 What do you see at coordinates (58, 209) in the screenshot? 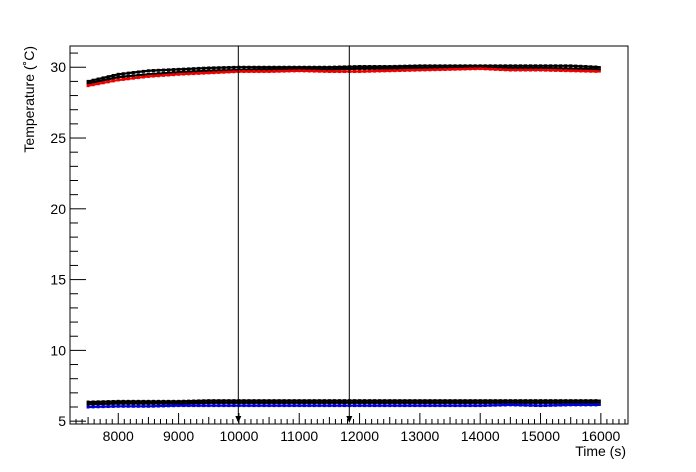
I see `y-tick-label: 20` at bounding box center [58, 209].